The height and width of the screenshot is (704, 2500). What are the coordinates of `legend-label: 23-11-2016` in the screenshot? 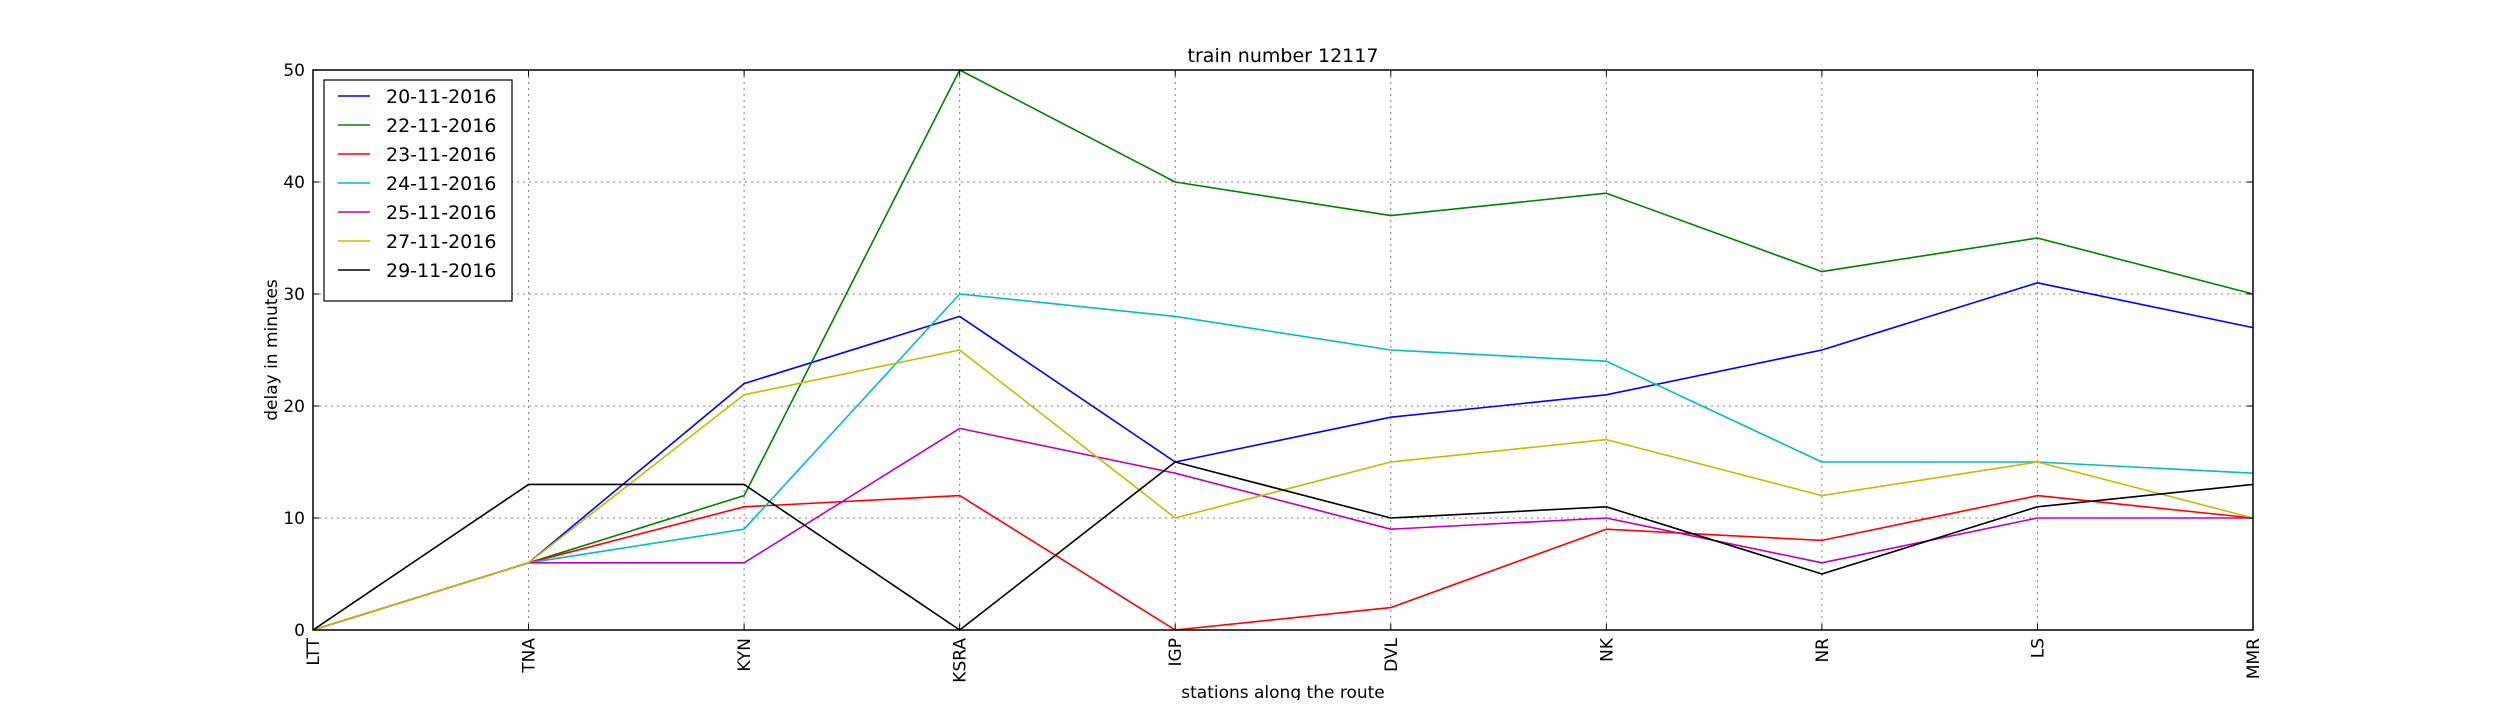 It's located at (441, 155).